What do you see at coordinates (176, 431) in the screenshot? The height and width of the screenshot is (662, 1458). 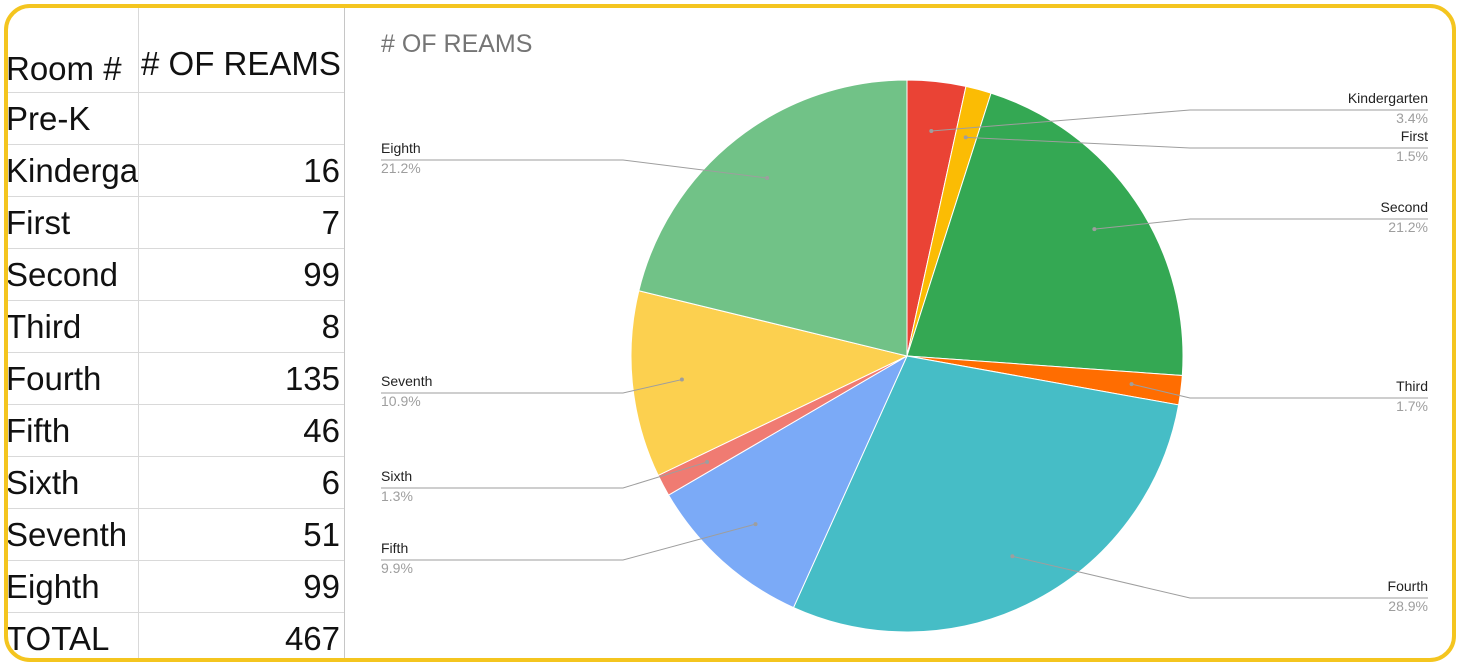 I see `table-row: Fifth 46` at bounding box center [176, 431].